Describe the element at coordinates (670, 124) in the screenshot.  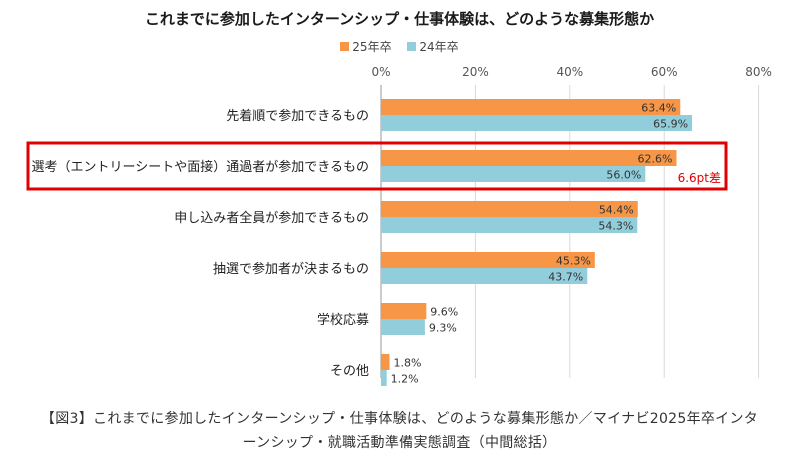
I see `data-label: 65.9%` at that location.